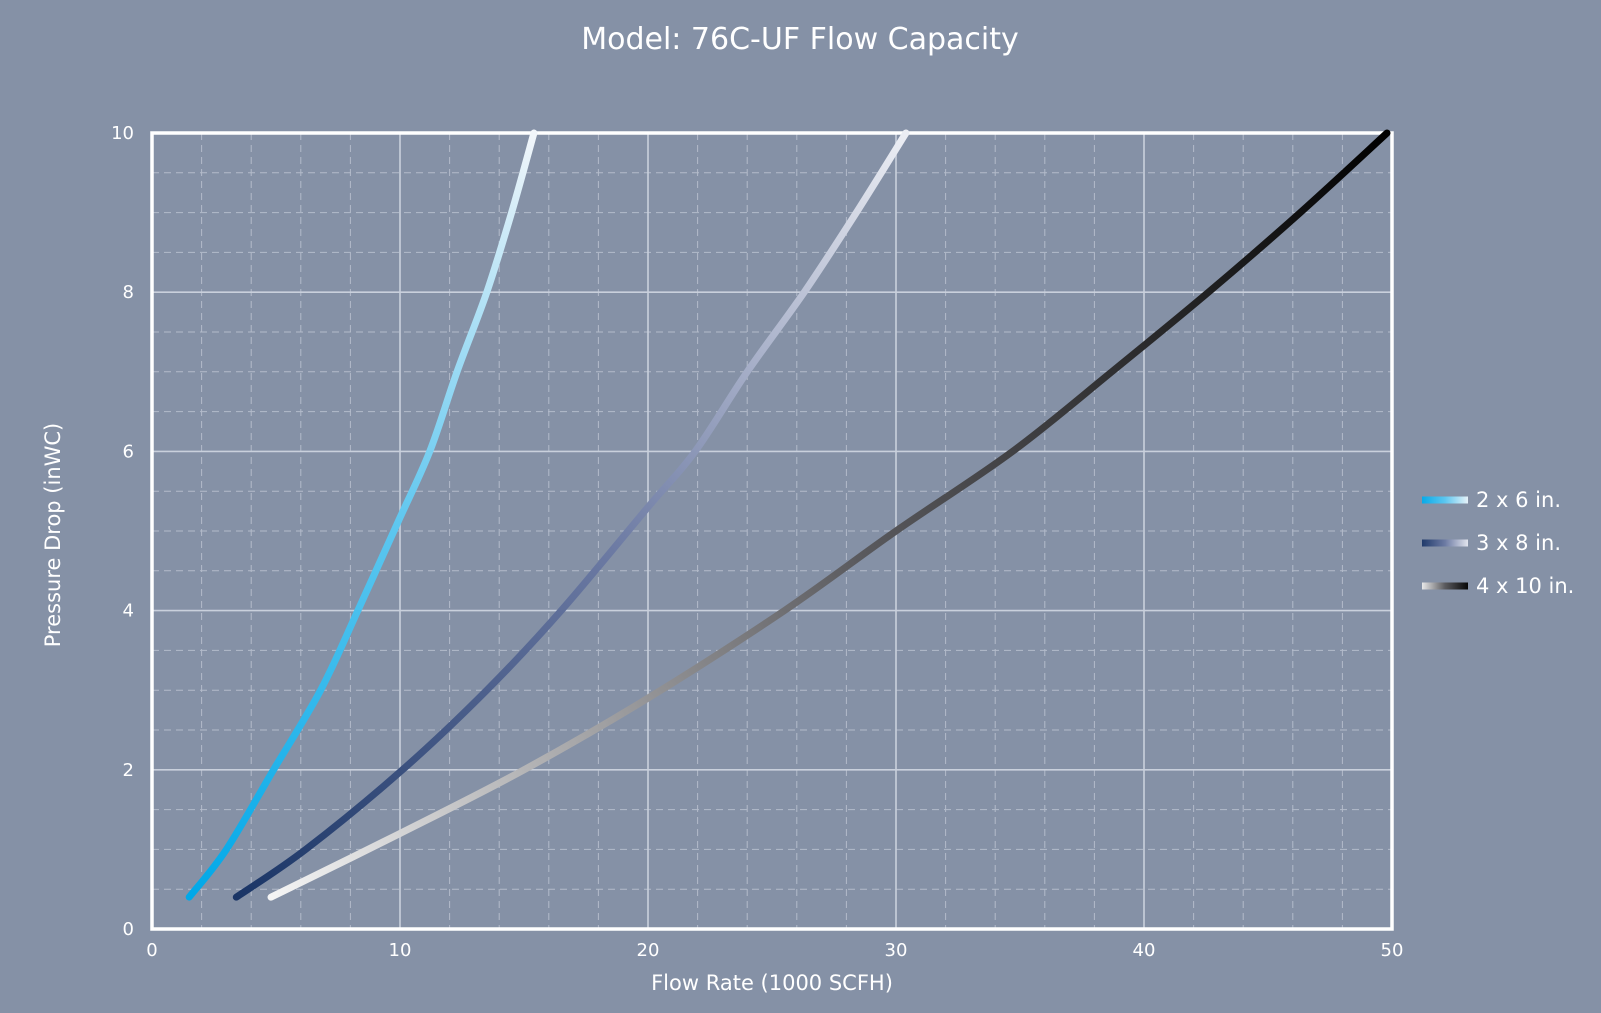 The width and height of the screenshot is (1601, 1013). What do you see at coordinates (1525, 586) in the screenshot?
I see `legend-label-3: 4 x 10 in.` at bounding box center [1525, 586].